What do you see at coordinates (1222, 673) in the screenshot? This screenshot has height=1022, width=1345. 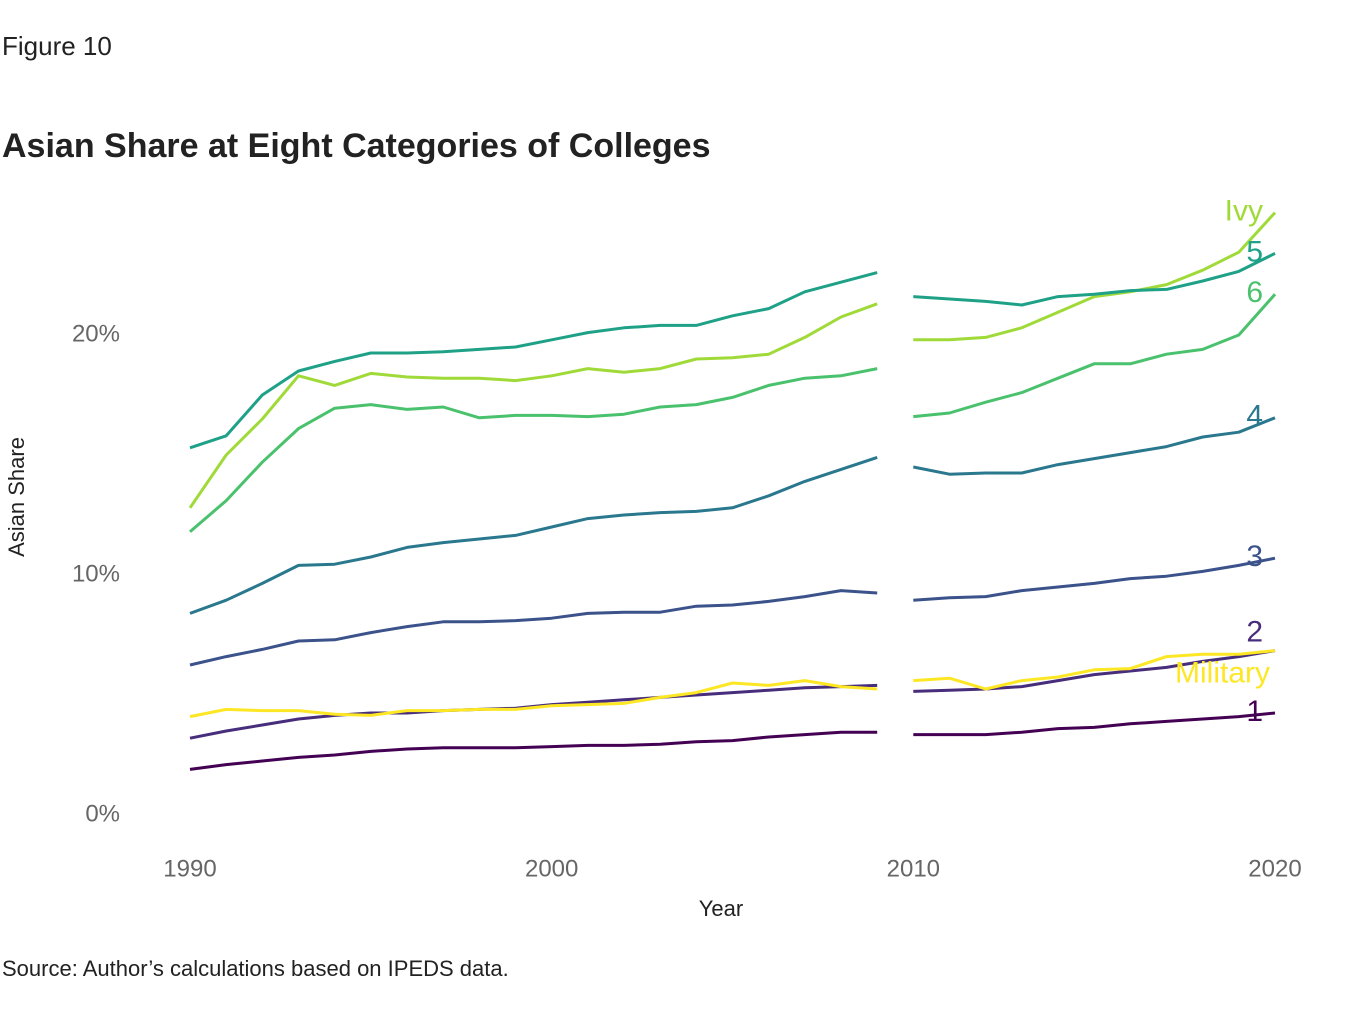 I see `series-label: Military` at bounding box center [1222, 673].